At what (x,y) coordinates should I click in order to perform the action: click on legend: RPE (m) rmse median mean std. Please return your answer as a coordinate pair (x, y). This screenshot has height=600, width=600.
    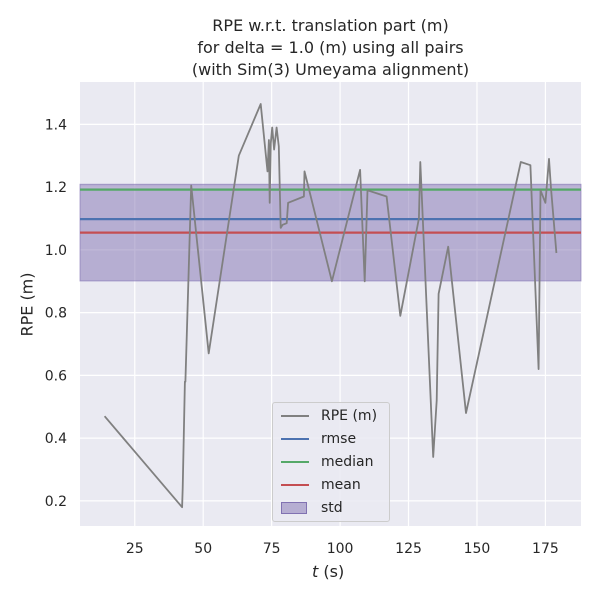
    Looking at the image, I should click on (331, 462).